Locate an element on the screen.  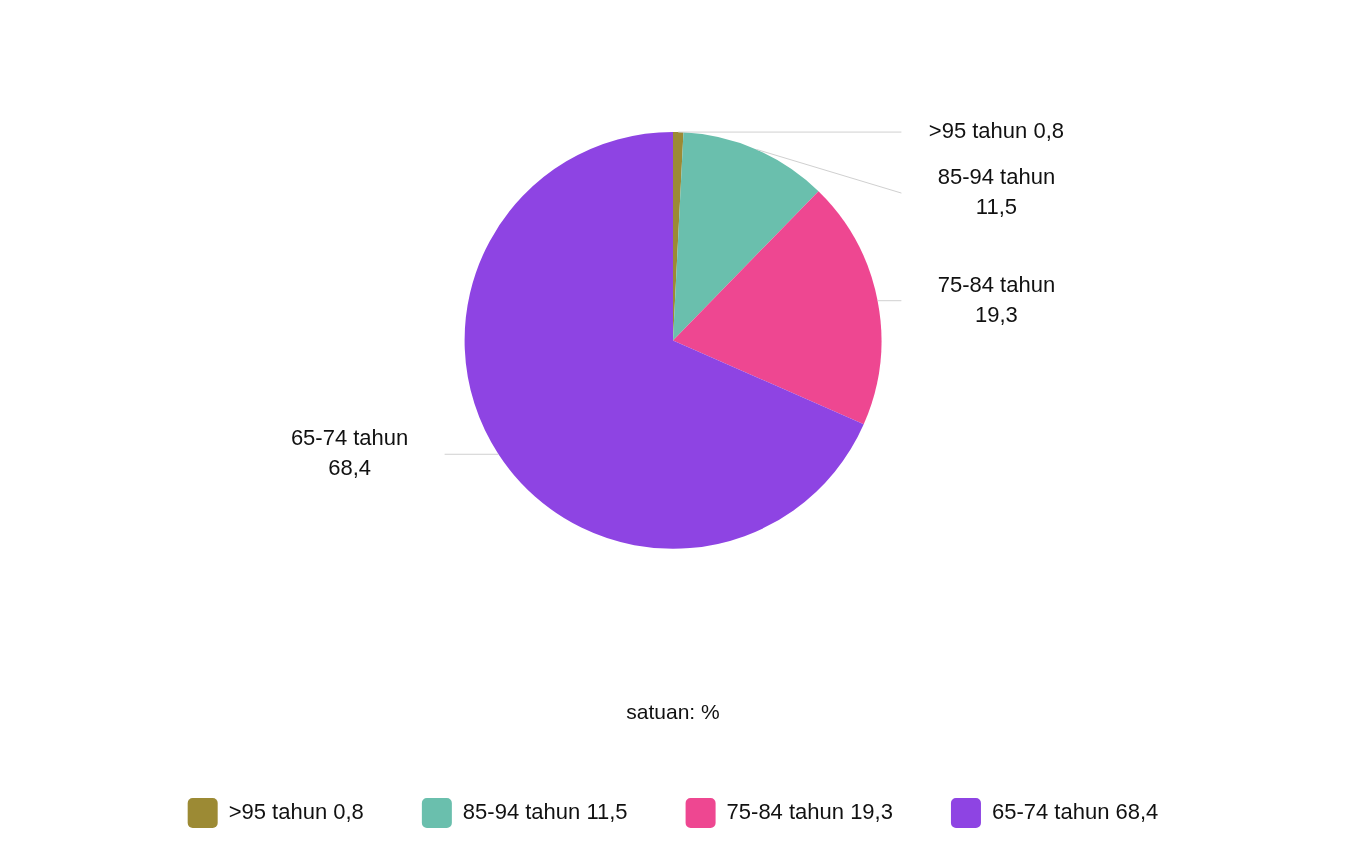
slice-label: 65-74 tahun 68,4 is located at coordinates (349, 453).